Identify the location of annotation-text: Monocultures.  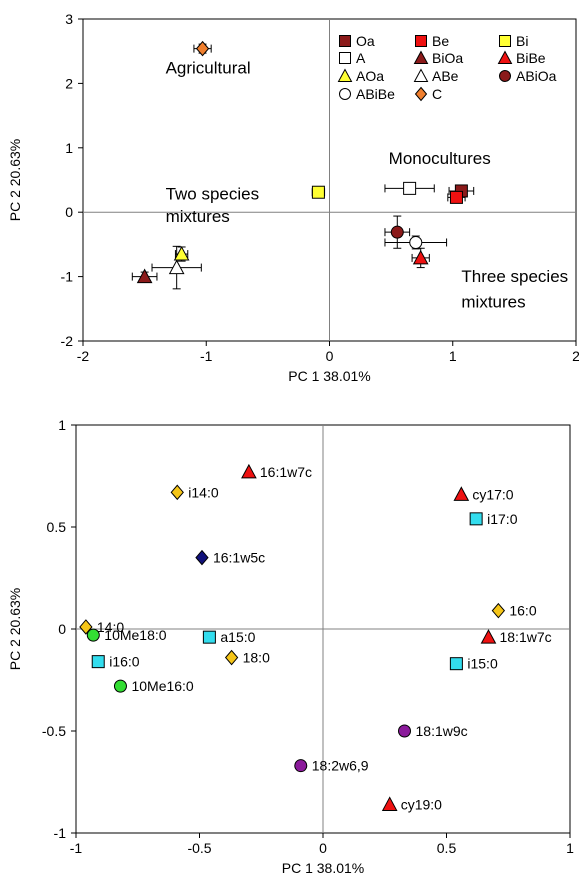
(440, 158).